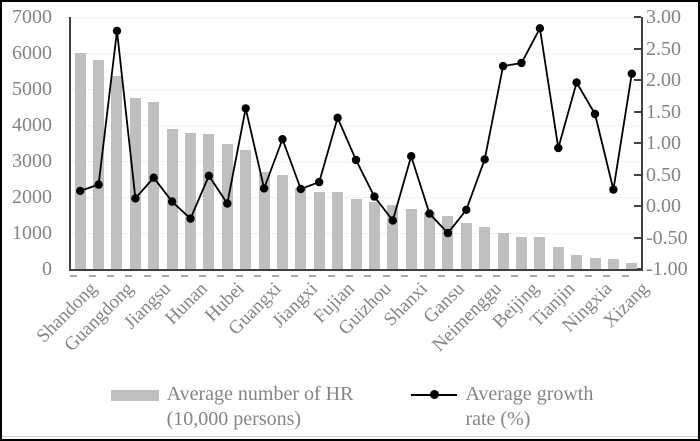  Describe the element at coordinates (626, 305) in the screenshot. I see `x-axis-label-xizang: Xizang` at that location.